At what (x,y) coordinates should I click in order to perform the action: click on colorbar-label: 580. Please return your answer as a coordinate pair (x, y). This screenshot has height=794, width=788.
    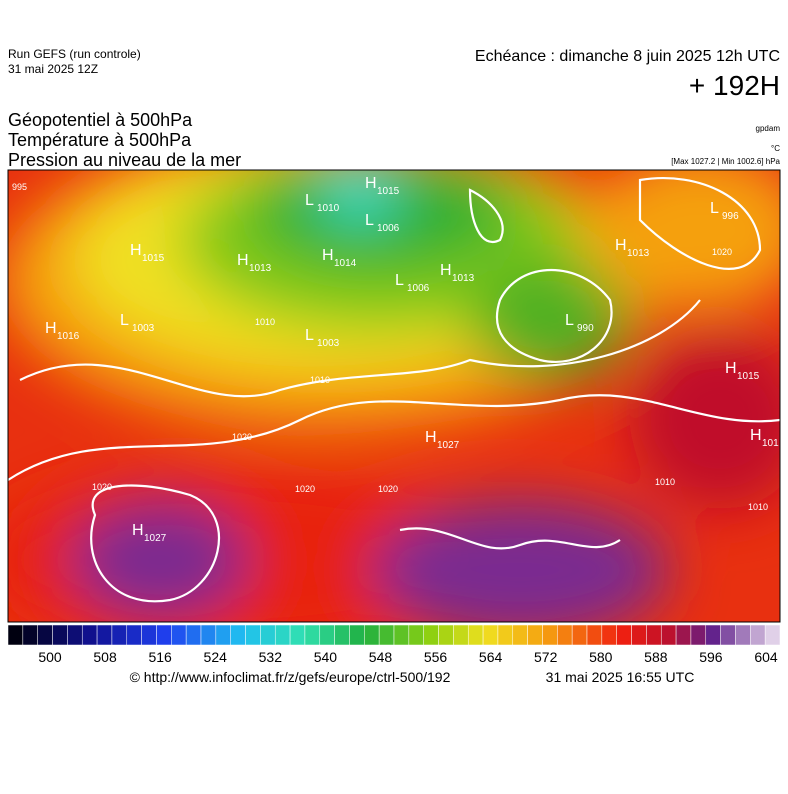
    Looking at the image, I should click on (601, 657).